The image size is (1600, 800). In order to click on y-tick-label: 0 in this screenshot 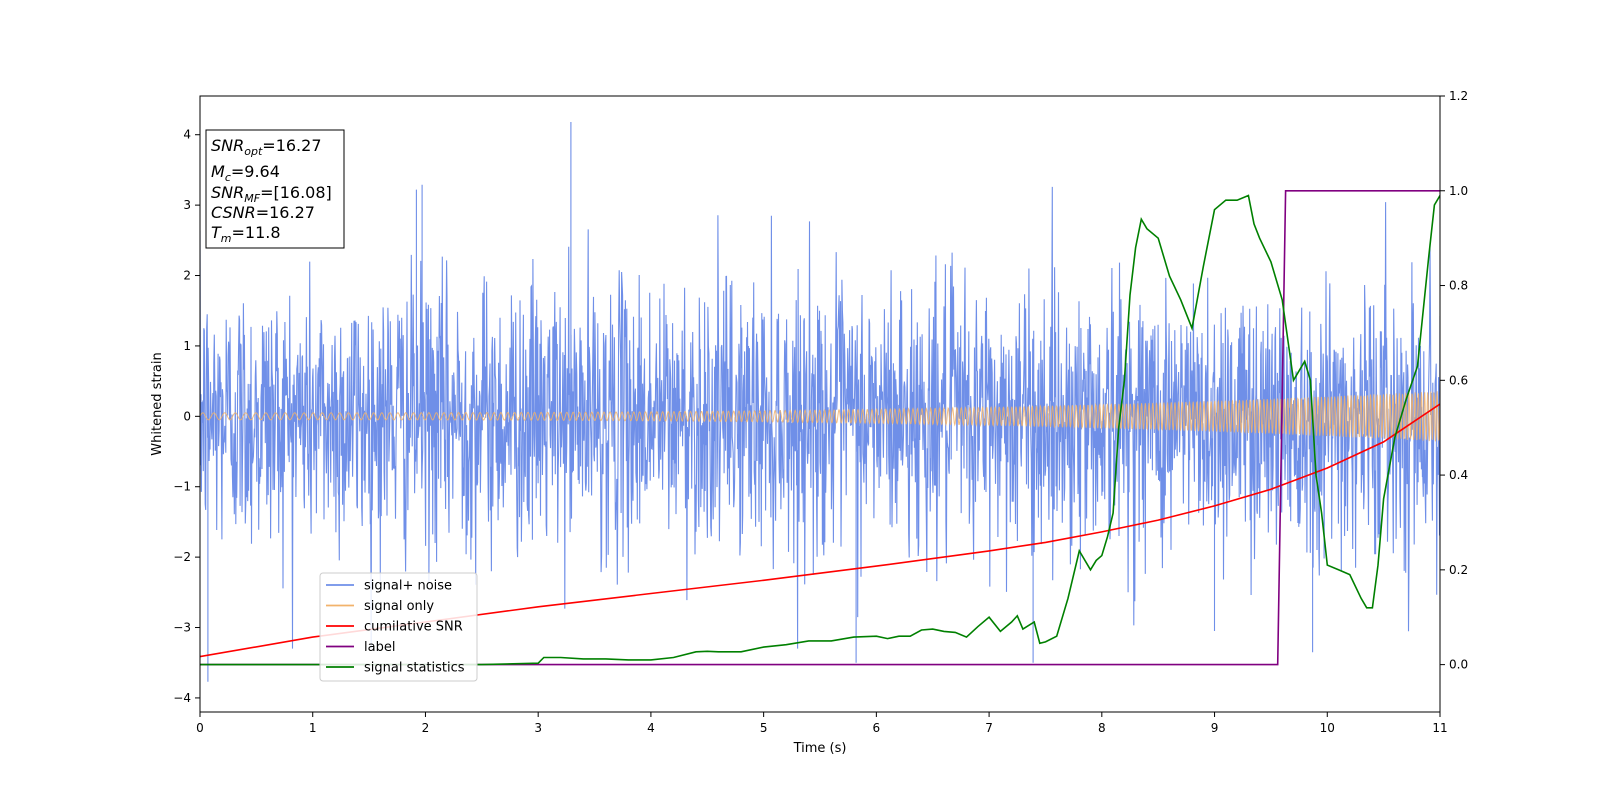, I will do `click(187, 416)`.